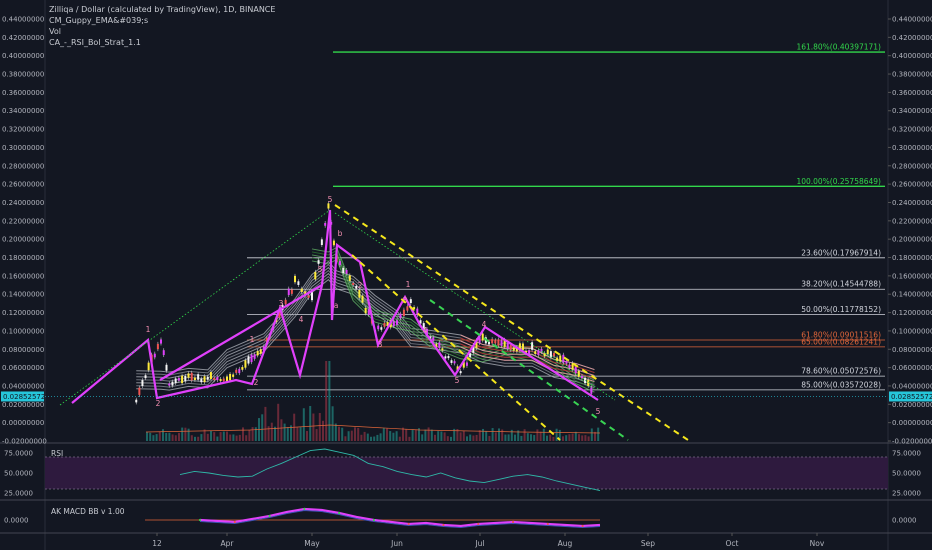 This screenshot has height=550, width=932. What do you see at coordinates (912, 240) in the screenshot?
I see `price-tick-right: 0.20000000` at bounding box center [912, 240].